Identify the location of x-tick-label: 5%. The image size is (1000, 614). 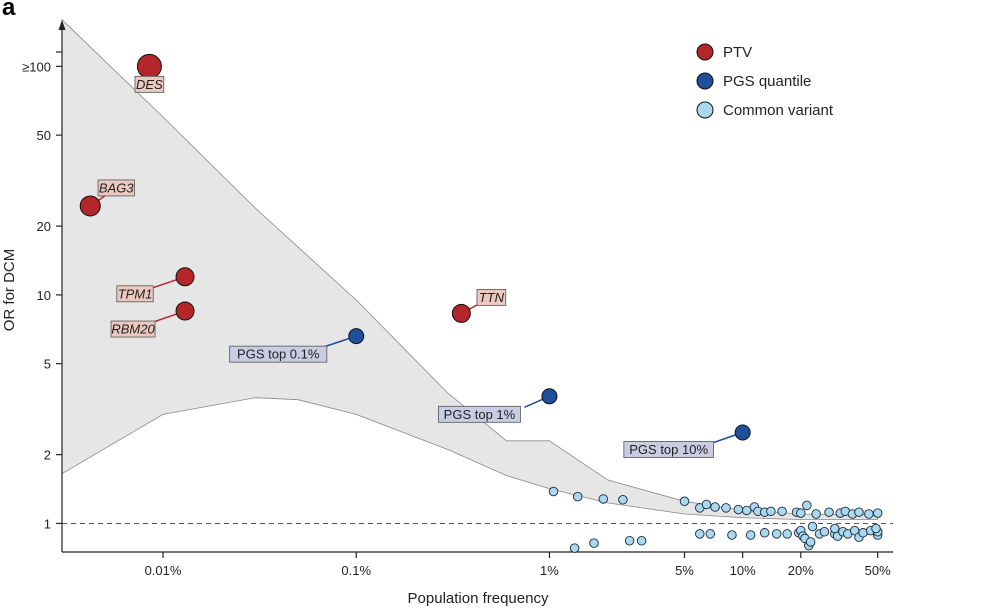
(684, 570).